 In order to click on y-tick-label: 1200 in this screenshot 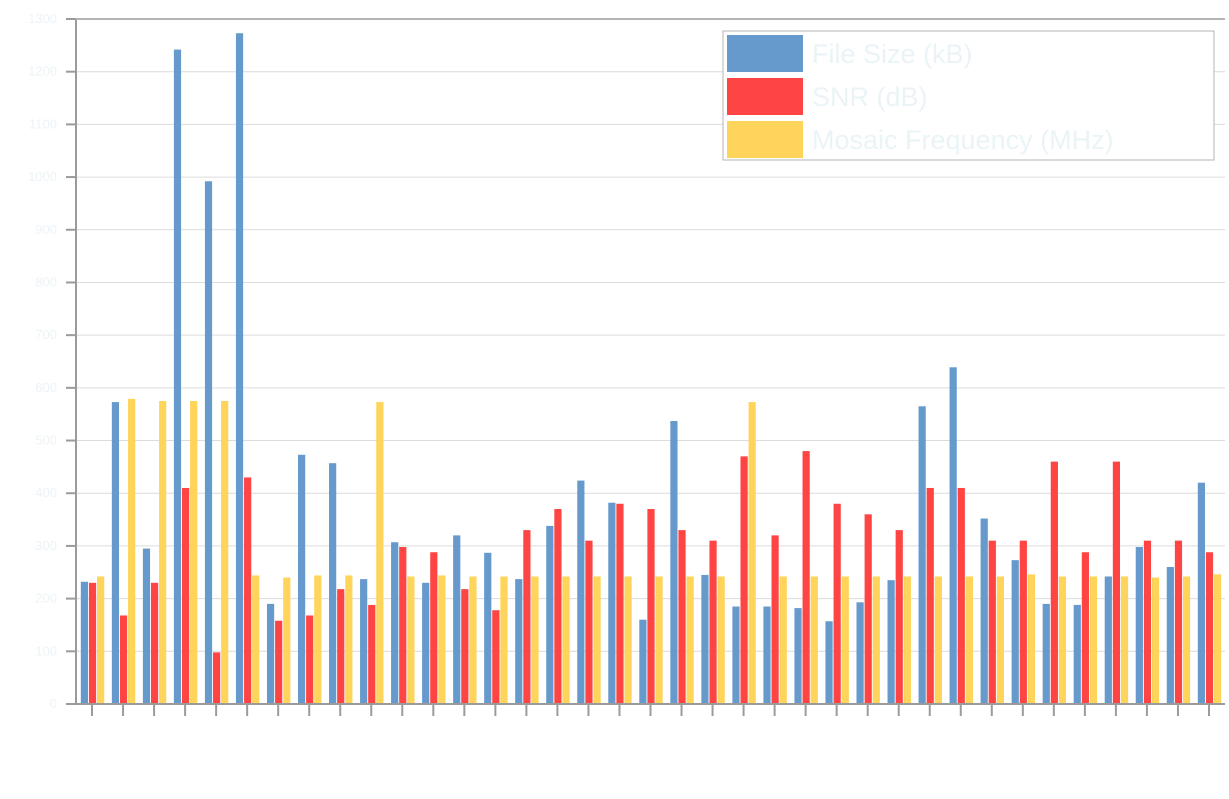, I will do `click(42, 71)`.